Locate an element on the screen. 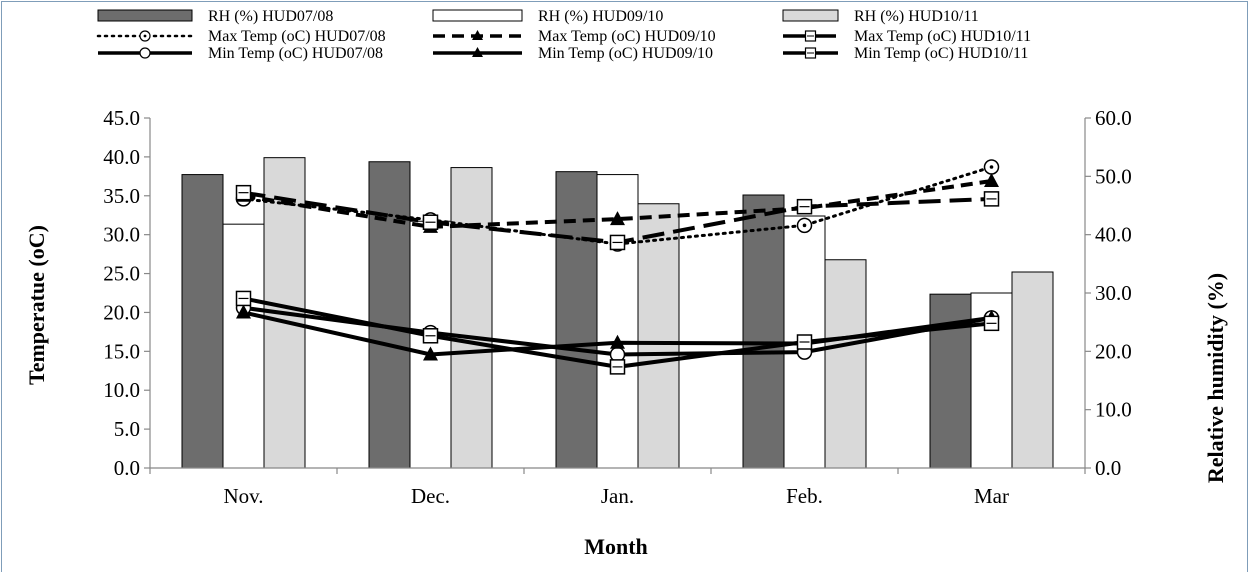 The width and height of the screenshot is (1252, 573). y-tick-label: 15.0 is located at coordinates (121, 351).